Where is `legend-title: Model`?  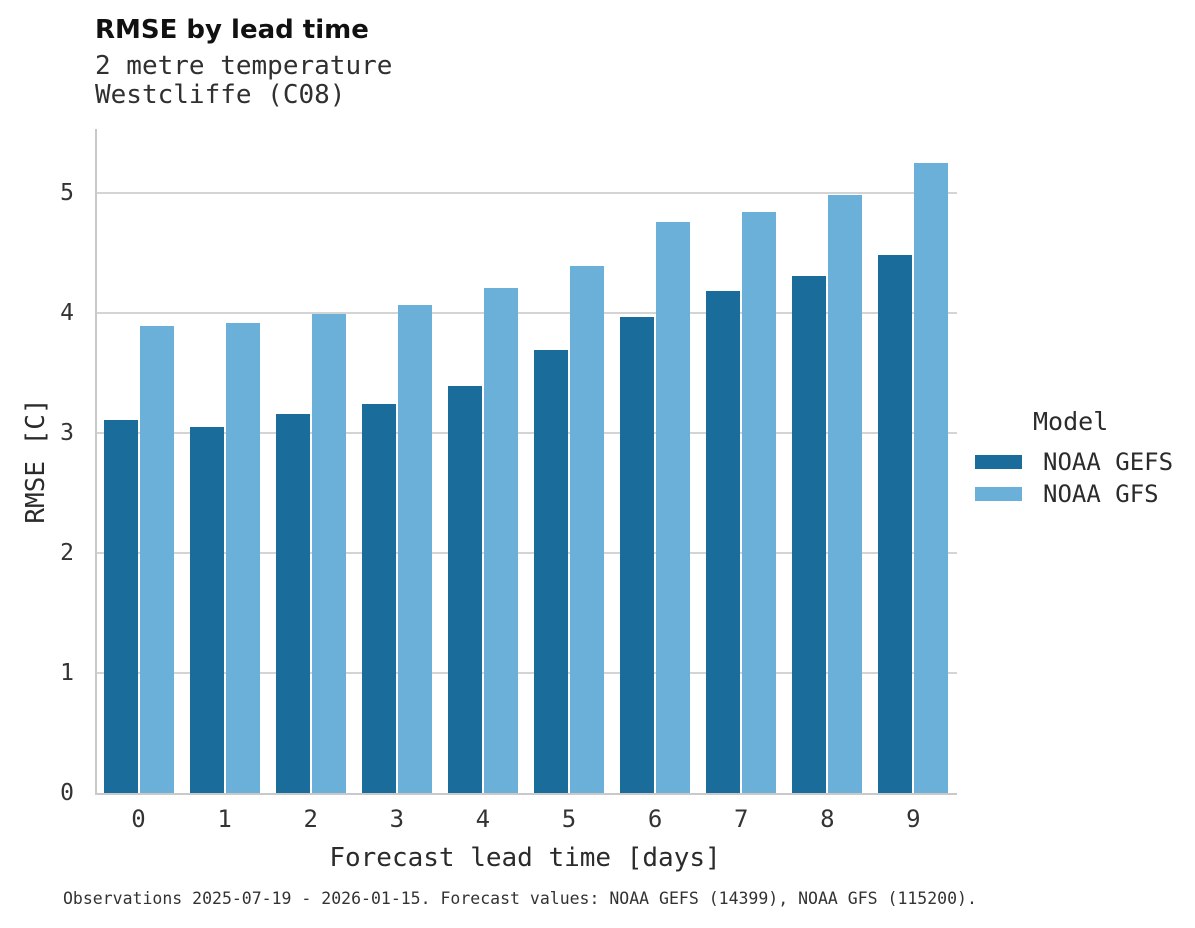
legend-title: Model is located at coordinates (1071, 421).